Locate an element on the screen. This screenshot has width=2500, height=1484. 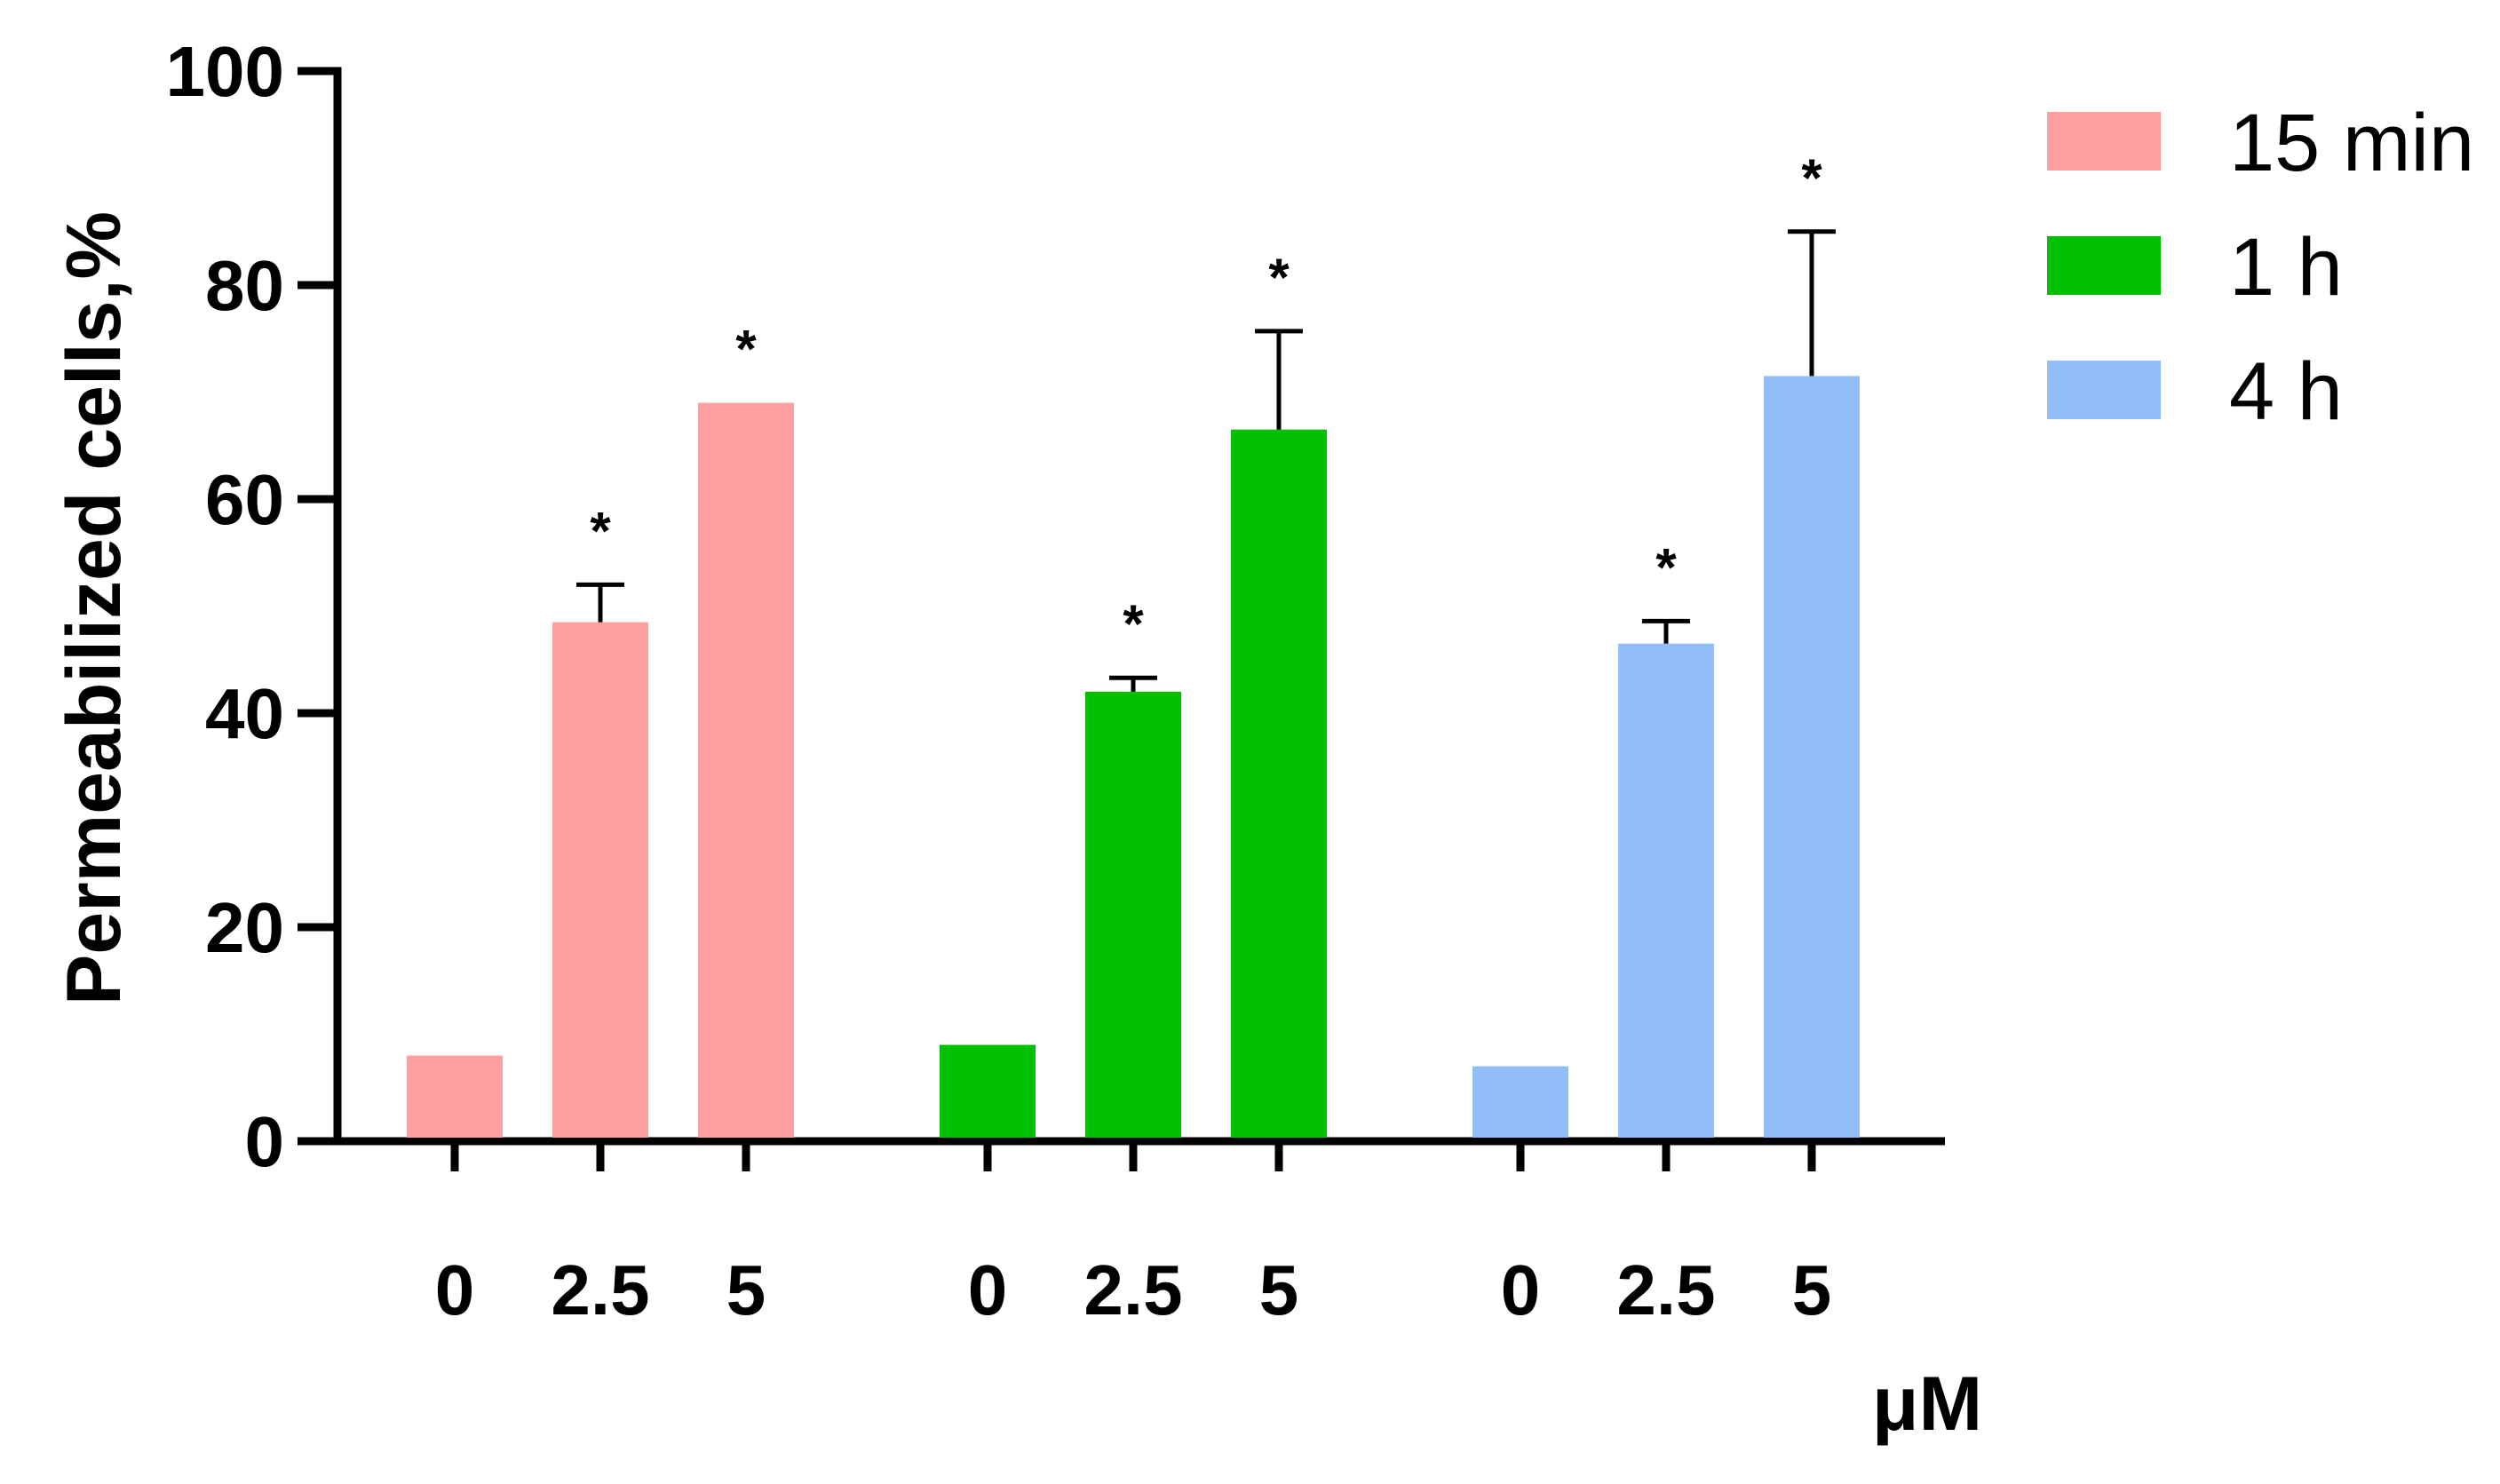
series-1: ** is located at coordinates (1133, 693).